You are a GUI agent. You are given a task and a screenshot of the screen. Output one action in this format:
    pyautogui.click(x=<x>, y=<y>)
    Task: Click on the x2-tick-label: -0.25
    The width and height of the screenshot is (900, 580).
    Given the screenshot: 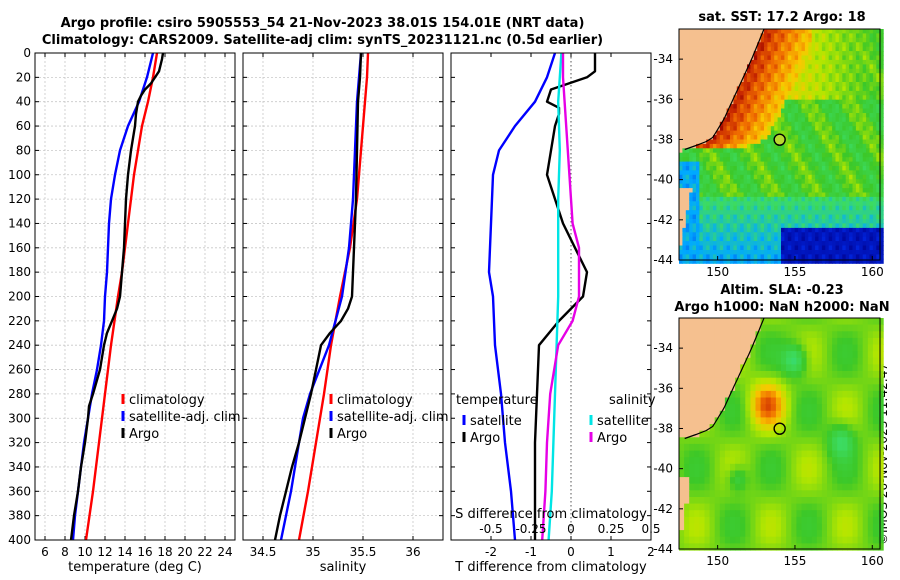 What is the action you would take?
    pyautogui.click(x=530, y=529)
    